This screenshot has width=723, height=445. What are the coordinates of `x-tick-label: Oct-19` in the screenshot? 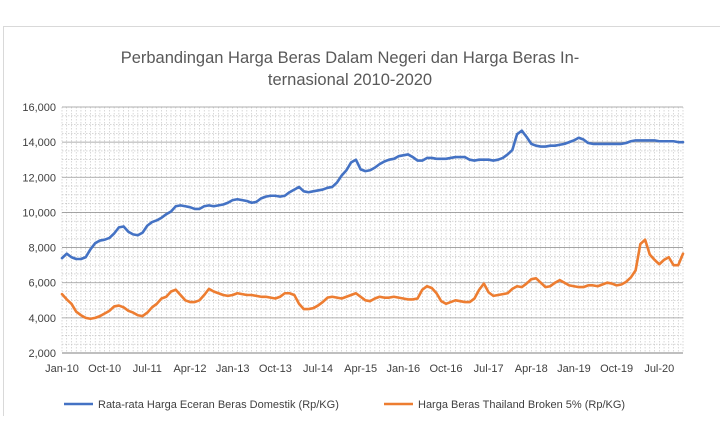 It's located at (616, 369).